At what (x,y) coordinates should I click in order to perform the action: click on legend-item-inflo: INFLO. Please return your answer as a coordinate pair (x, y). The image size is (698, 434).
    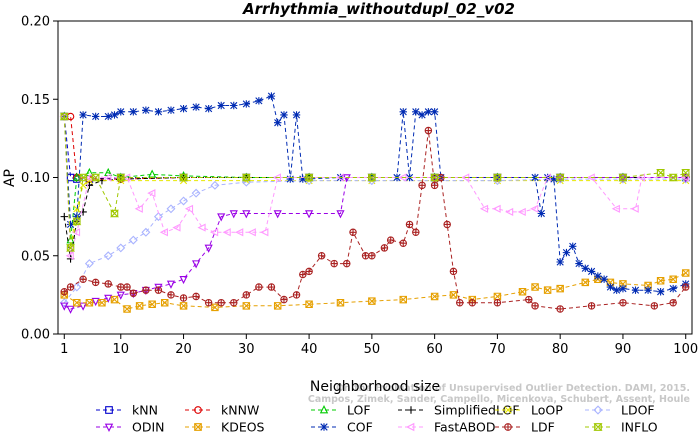
    Looking at the image, I should click on (621, 427).